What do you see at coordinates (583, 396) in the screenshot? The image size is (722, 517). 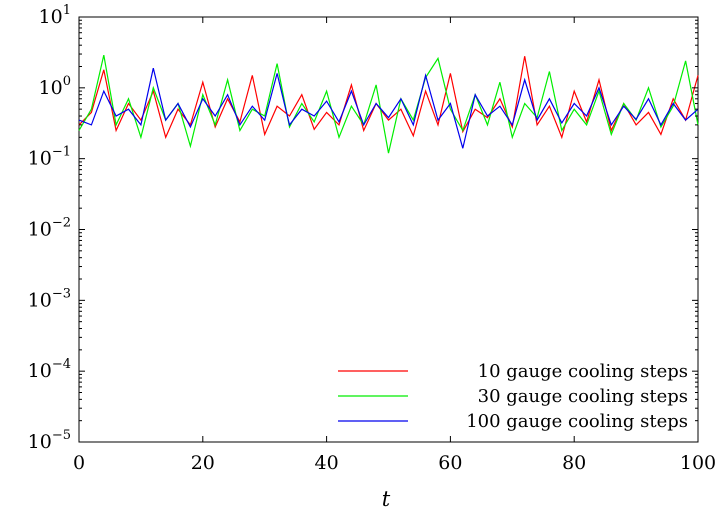 I see `legend-label-2: 30 gauge cooling steps` at bounding box center [583, 396].